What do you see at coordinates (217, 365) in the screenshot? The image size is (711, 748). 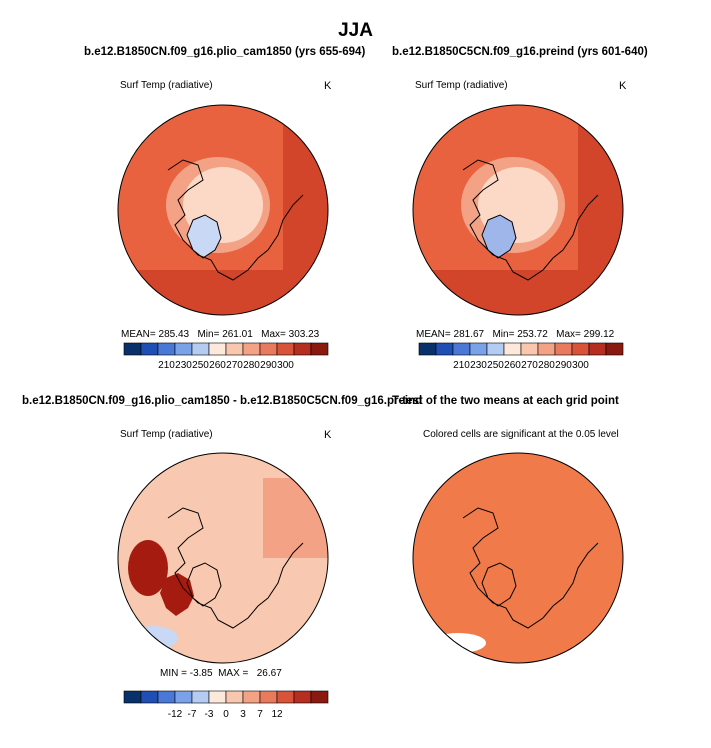 I see `colorbar-left-tick-label: 260` at bounding box center [217, 365].